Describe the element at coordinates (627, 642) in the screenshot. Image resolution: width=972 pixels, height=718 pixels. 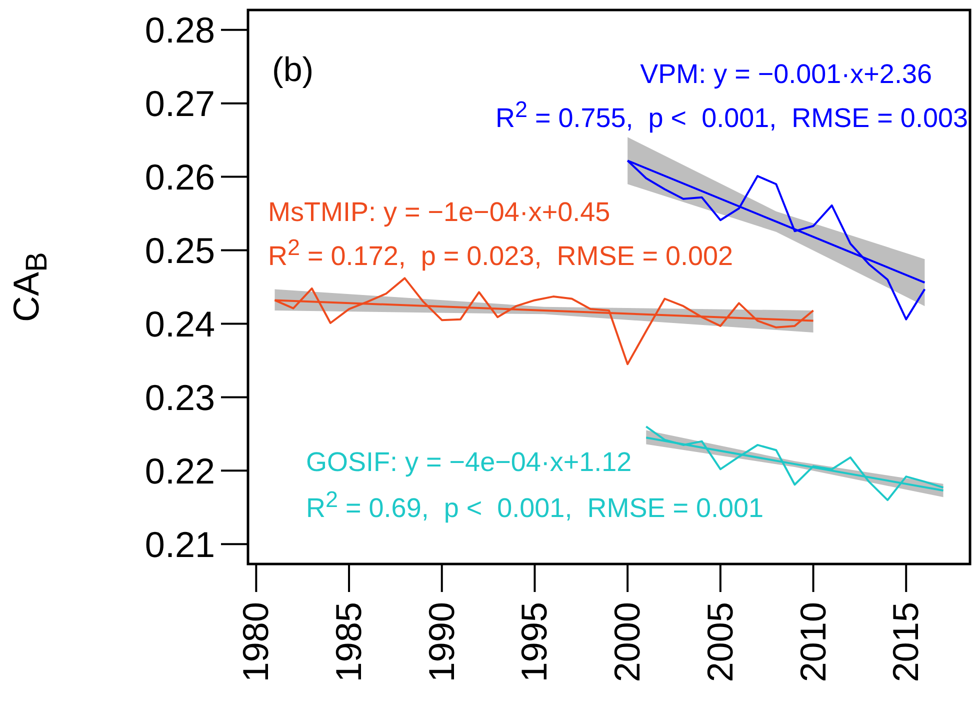
I see `x-tick-label: 2000` at that location.